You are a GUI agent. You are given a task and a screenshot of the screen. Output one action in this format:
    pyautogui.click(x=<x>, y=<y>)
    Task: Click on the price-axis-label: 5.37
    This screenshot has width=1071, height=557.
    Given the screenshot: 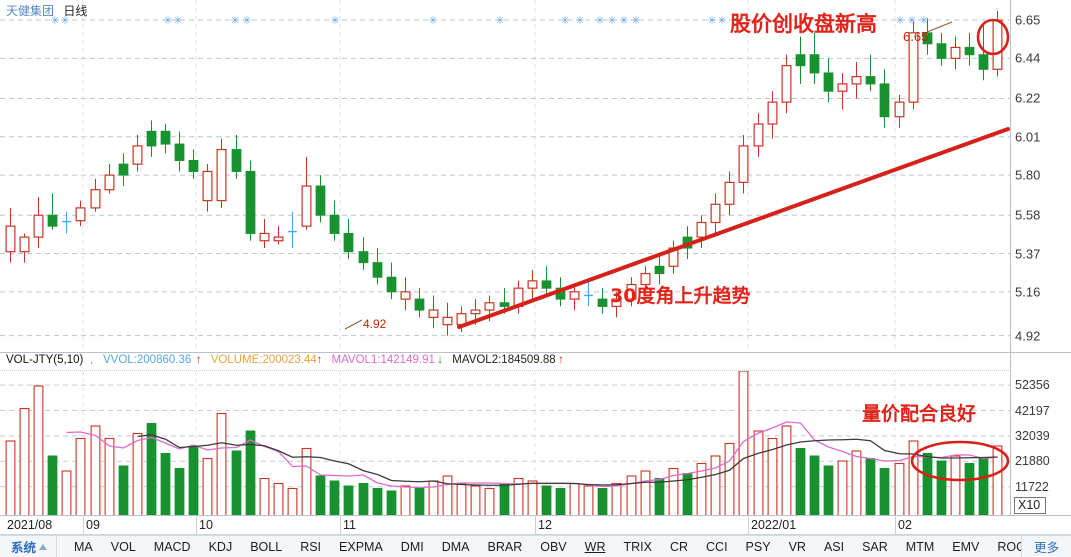 What is the action you would take?
    pyautogui.click(x=1028, y=253)
    